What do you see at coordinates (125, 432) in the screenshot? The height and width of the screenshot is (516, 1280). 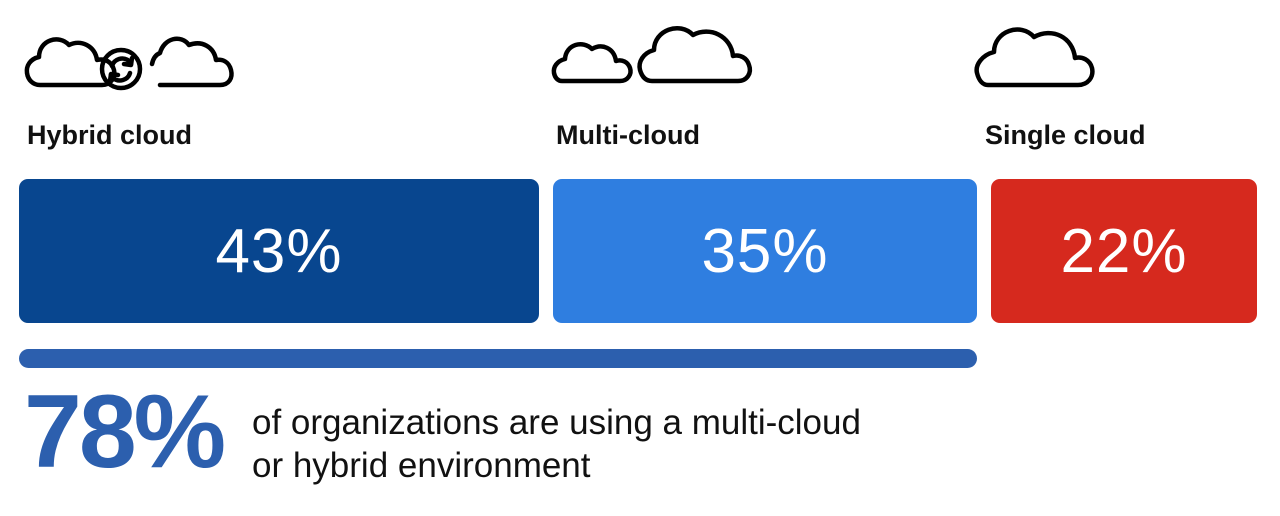 I see `summary-stat: 78%` at bounding box center [125, 432].